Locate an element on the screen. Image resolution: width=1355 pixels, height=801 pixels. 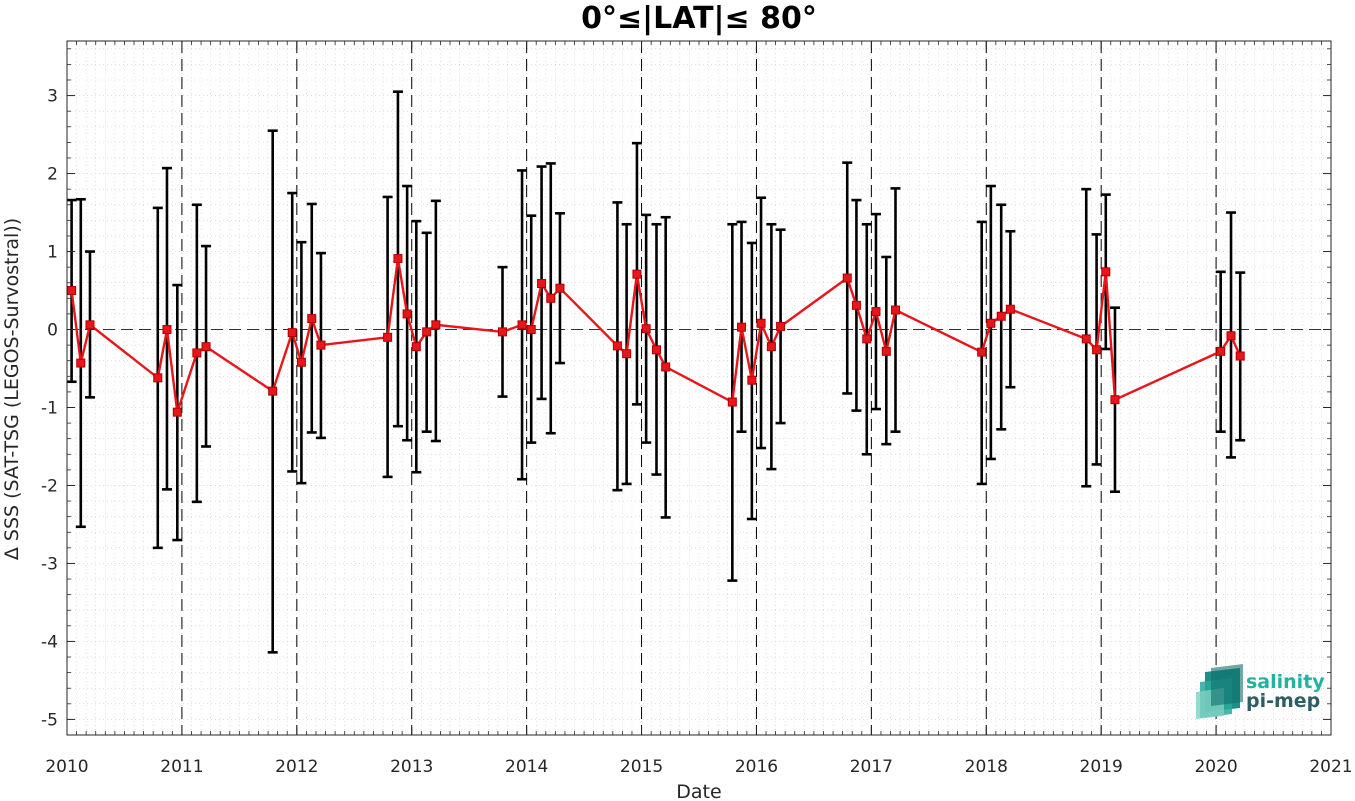
x-tick-label: 2010 is located at coordinates (66, 767).